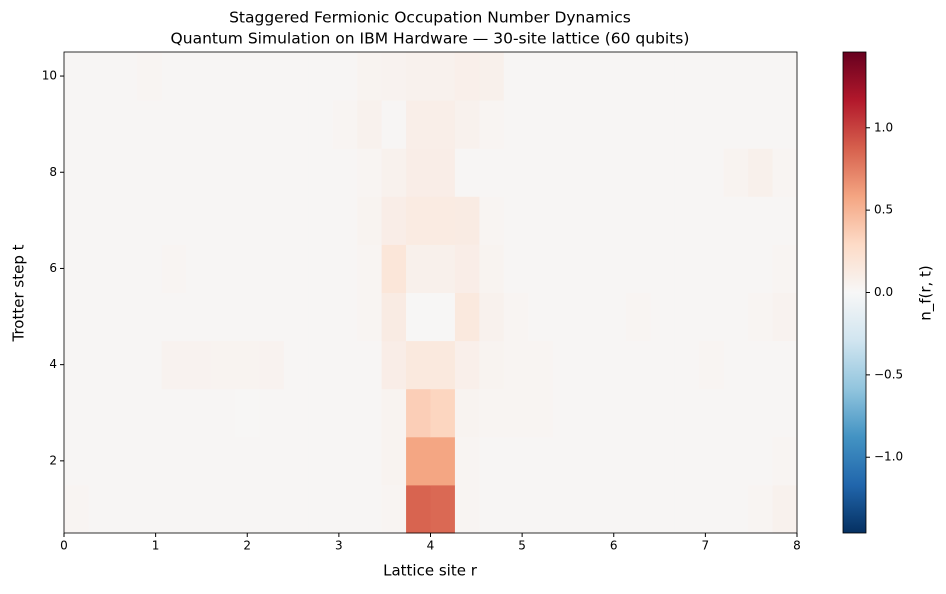  What do you see at coordinates (64, 546) in the screenshot?
I see `x-tick-label: 0` at bounding box center [64, 546].